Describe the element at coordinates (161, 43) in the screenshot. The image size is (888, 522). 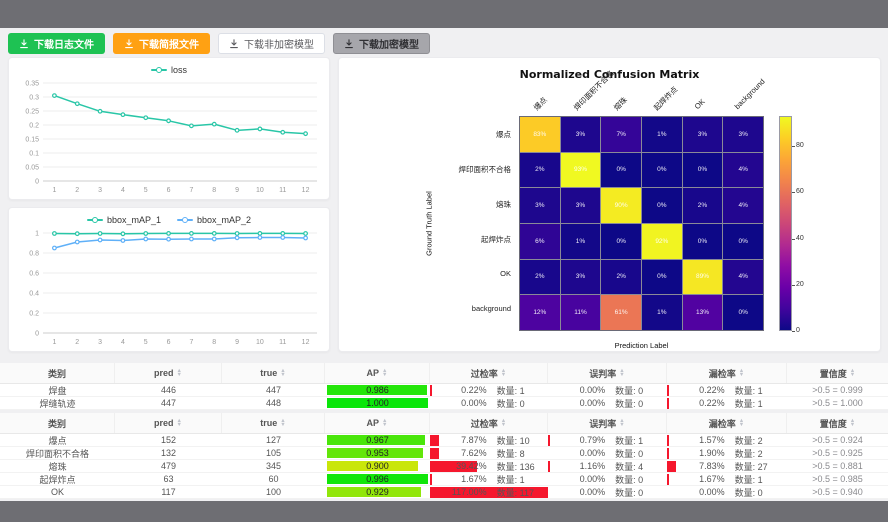
I see `download-report-button: 下载简报文件` at that location.